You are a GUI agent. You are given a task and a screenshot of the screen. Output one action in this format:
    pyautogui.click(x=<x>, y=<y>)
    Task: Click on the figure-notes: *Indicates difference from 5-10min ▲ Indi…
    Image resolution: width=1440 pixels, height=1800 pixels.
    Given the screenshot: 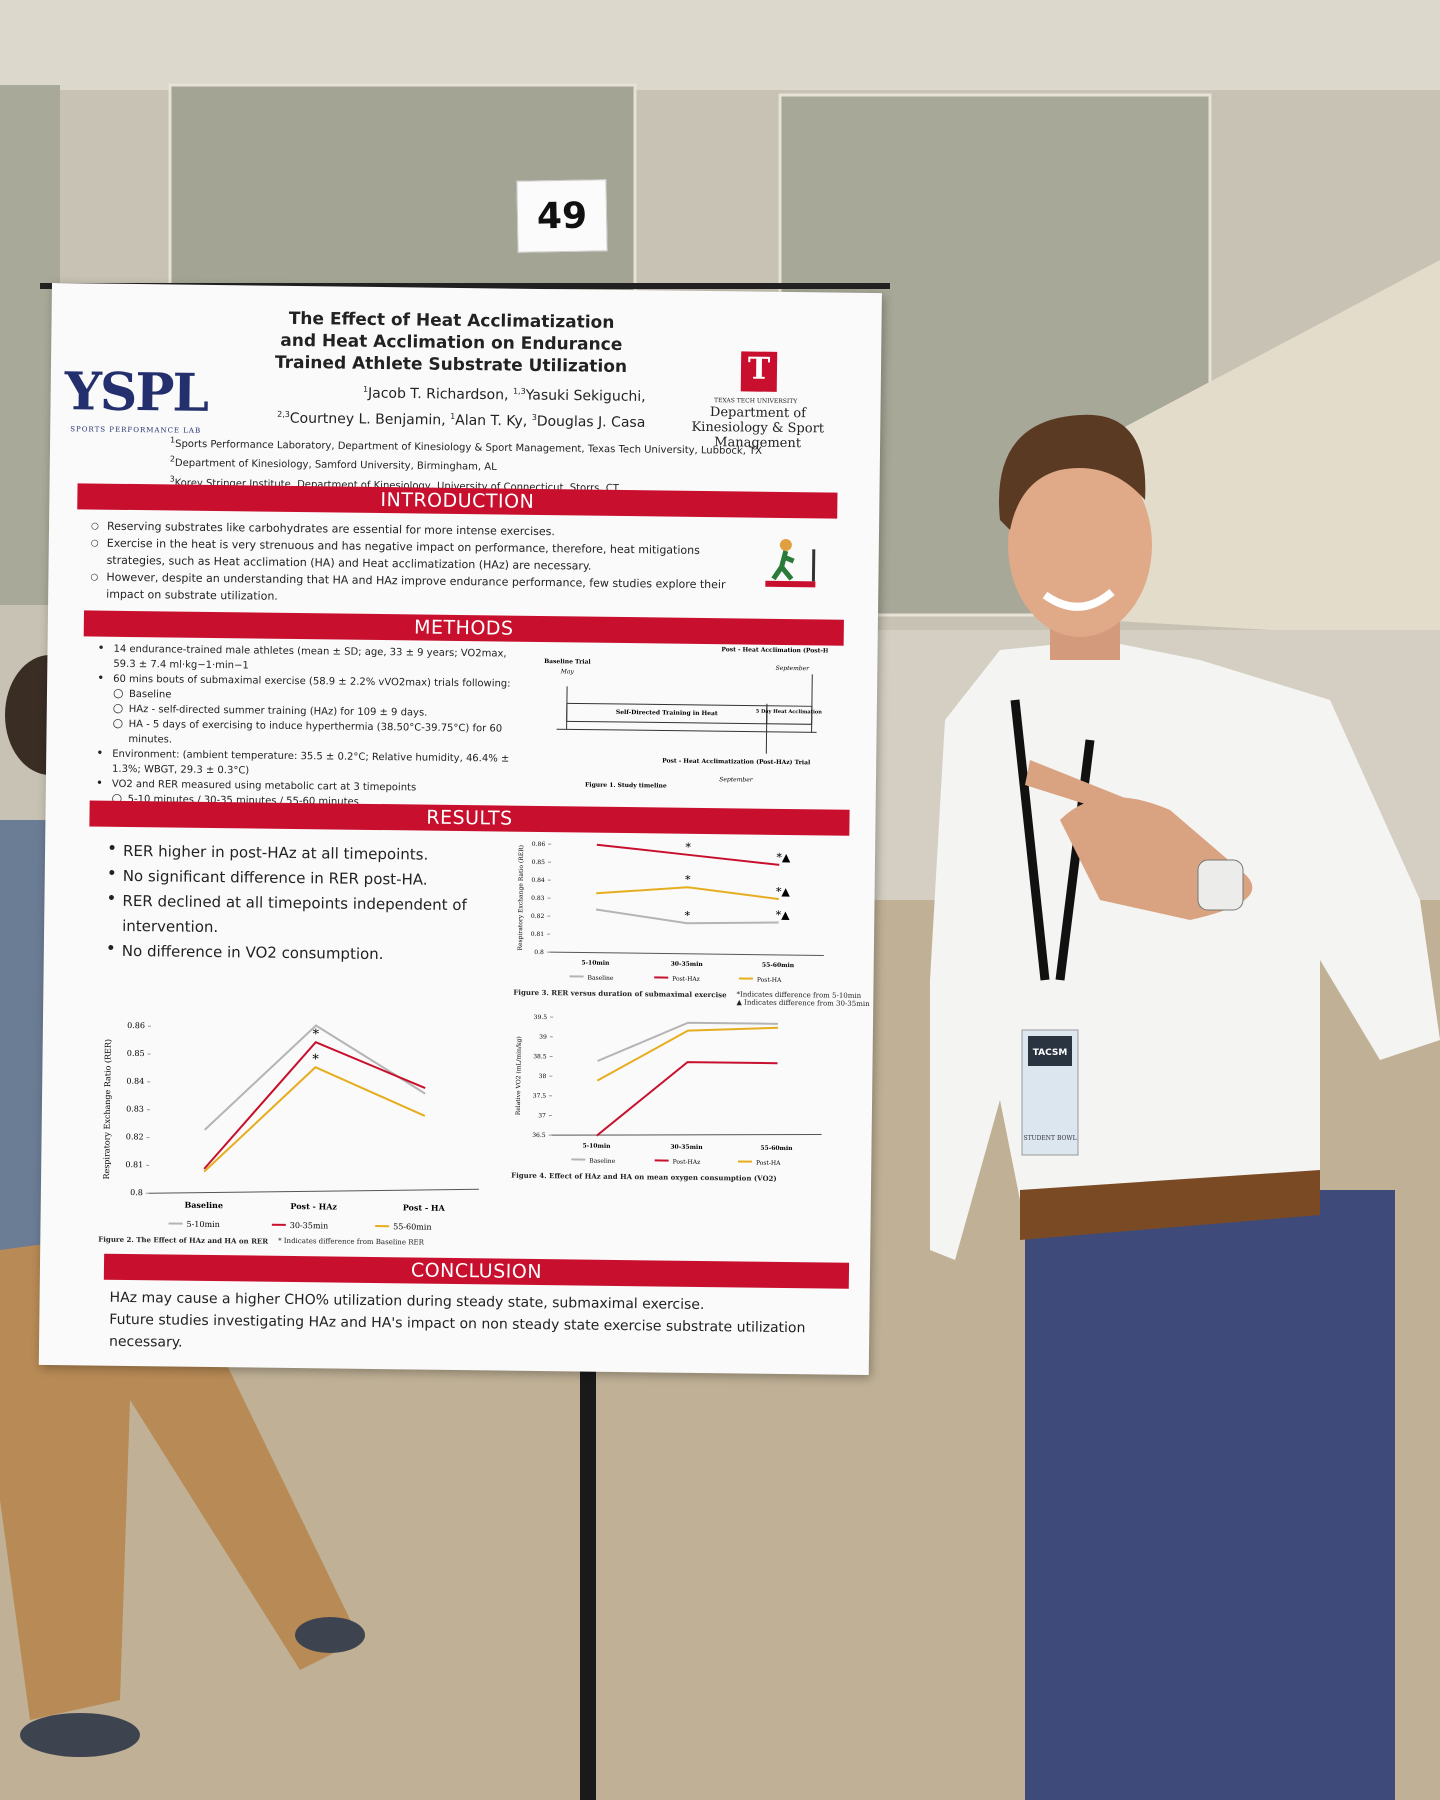 What is the action you would take?
    pyautogui.click(x=802, y=999)
    